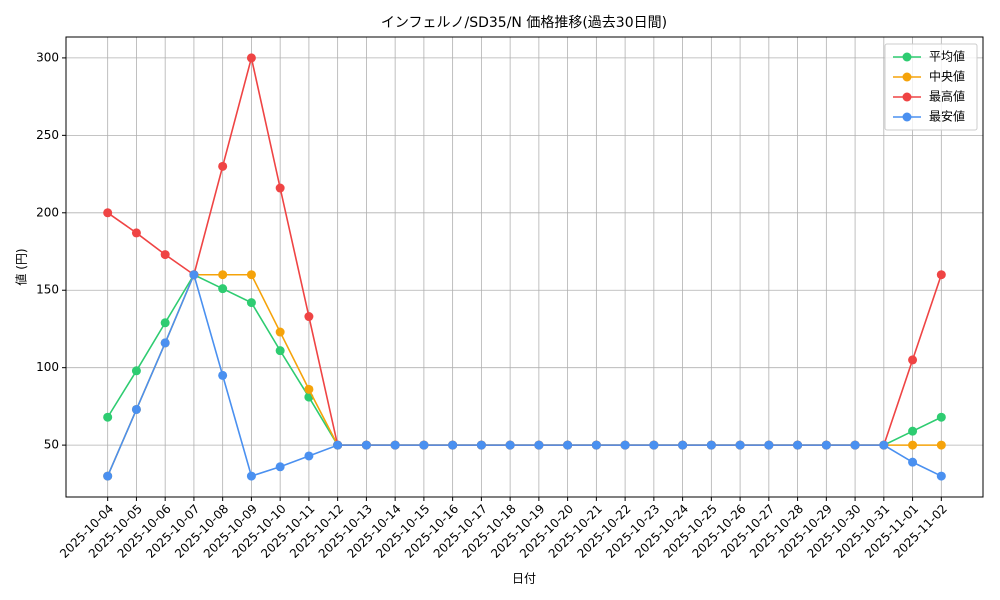  Describe the element at coordinates (47, 290) in the screenshot. I see `y-tick-label: 150` at that location.